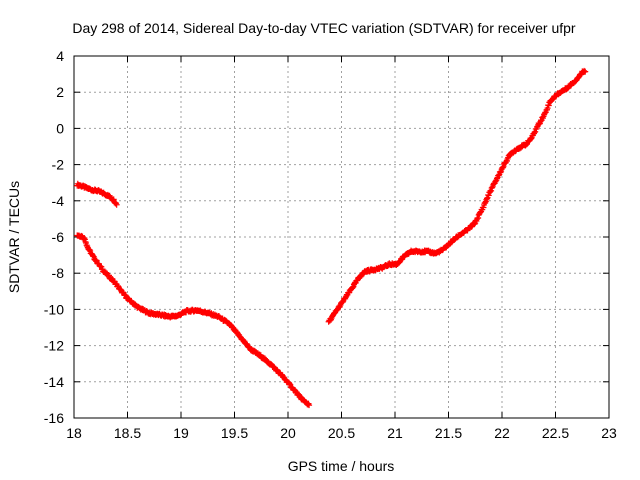 The width and height of the screenshot is (640, 480). What do you see at coordinates (58, 273) in the screenshot?
I see `y-tick-label: -8` at bounding box center [58, 273].